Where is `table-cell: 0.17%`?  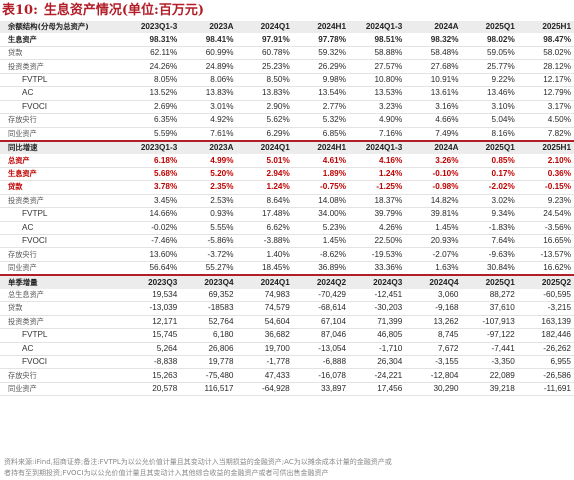
table-cell: 0.17% is located at coordinates (489, 174).